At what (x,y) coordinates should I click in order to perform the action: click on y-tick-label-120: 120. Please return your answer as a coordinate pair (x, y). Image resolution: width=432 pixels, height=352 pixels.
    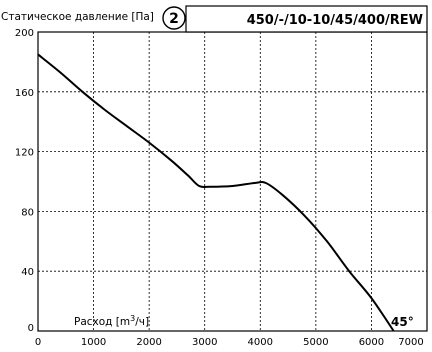
    Looking at the image, I should click on (24, 153).